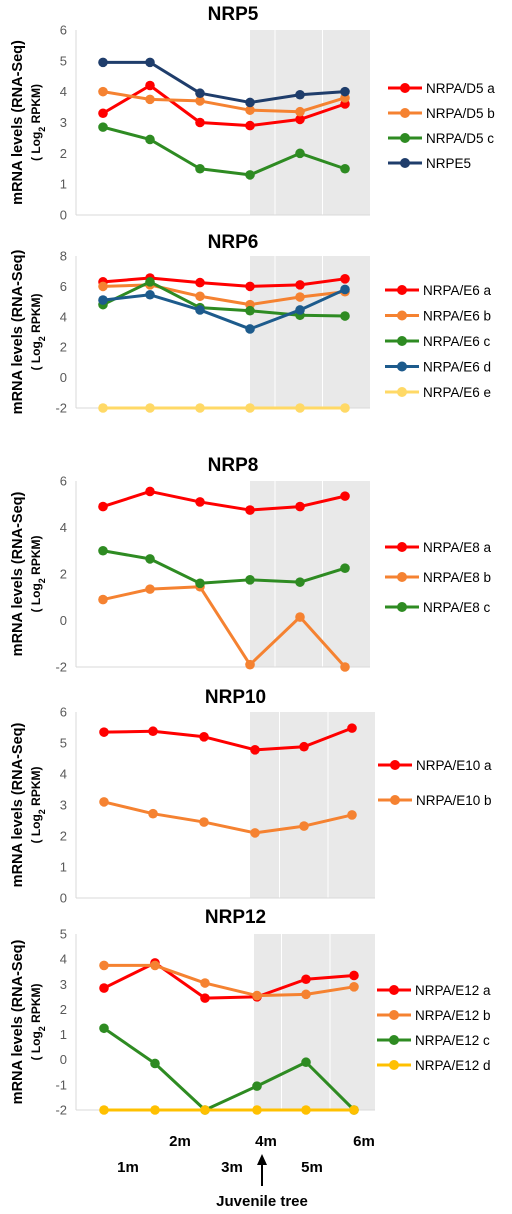  I want to click on legend-label: NRPE5, so click(448, 163).